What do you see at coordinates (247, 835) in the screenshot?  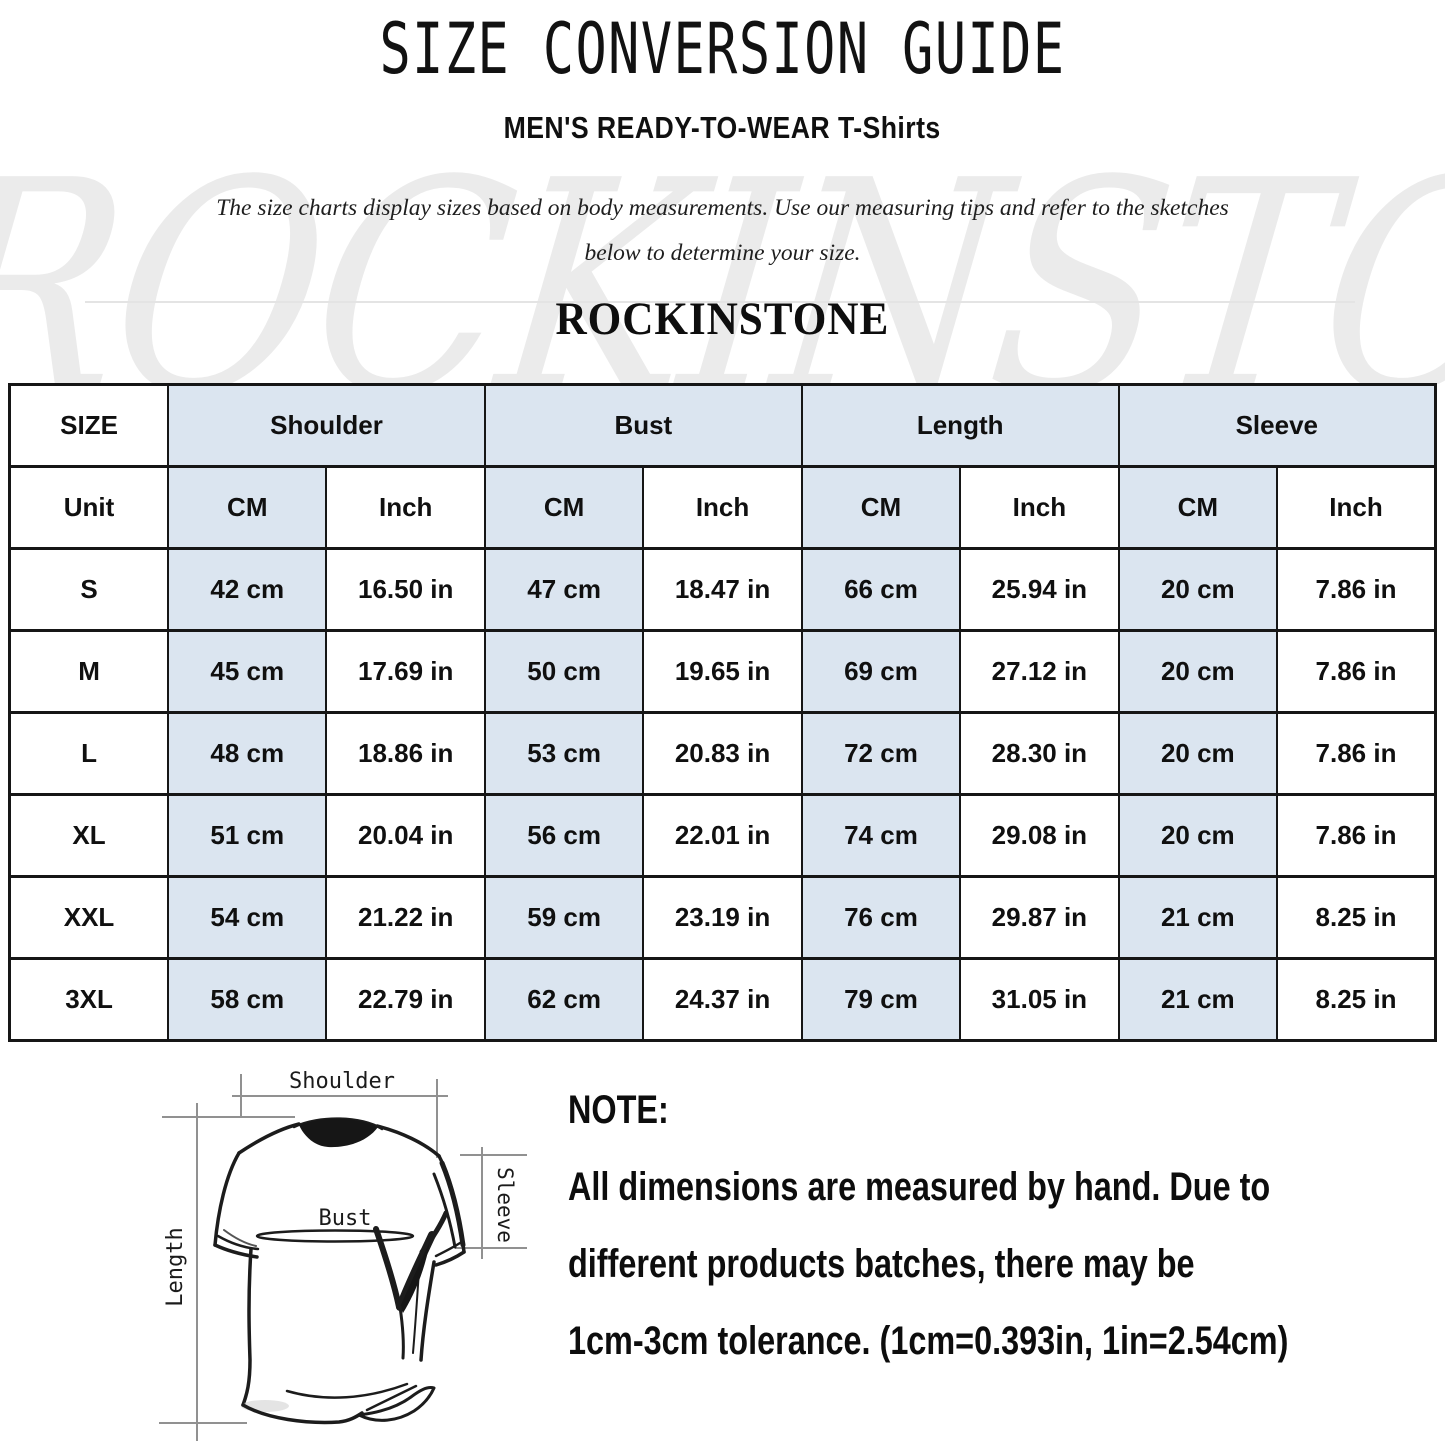 I see `table-cell: 51 cm` at bounding box center [247, 835].